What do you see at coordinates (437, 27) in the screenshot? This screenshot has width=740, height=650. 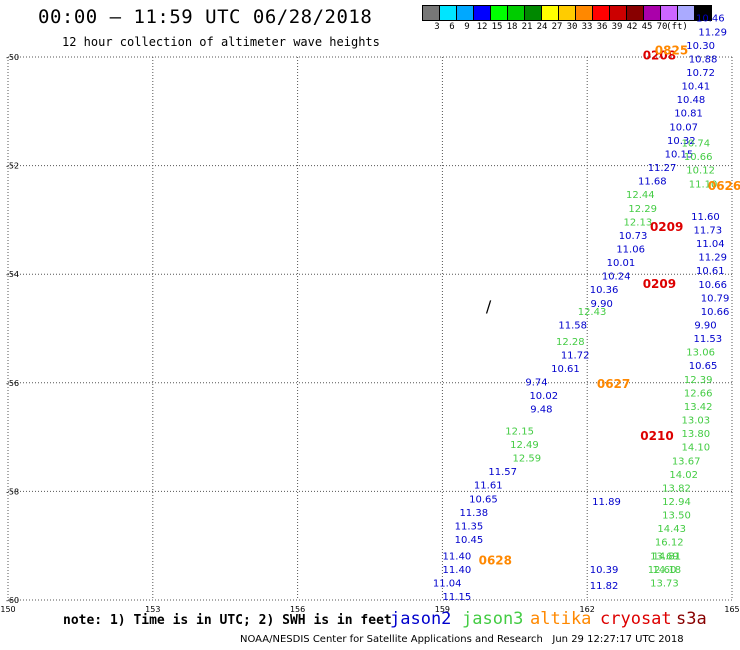 I see `color-legend-label: 3` at bounding box center [437, 27].